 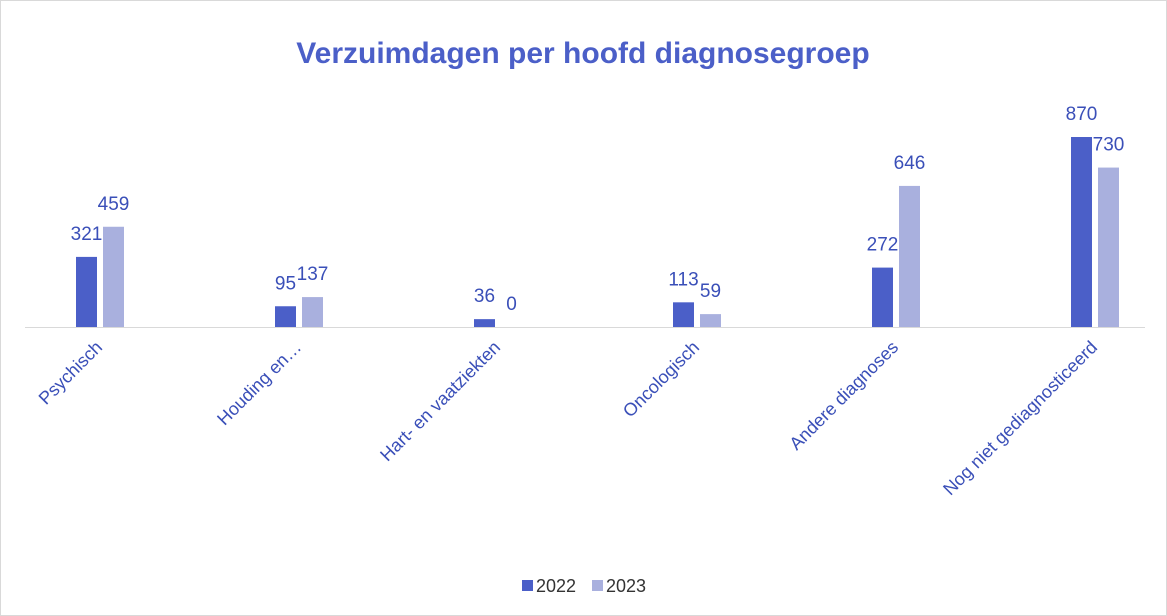 What do you see at coordinates (683, 279) in the screenshot?
I see `value-label: 113` at bounding box center [683, 279].